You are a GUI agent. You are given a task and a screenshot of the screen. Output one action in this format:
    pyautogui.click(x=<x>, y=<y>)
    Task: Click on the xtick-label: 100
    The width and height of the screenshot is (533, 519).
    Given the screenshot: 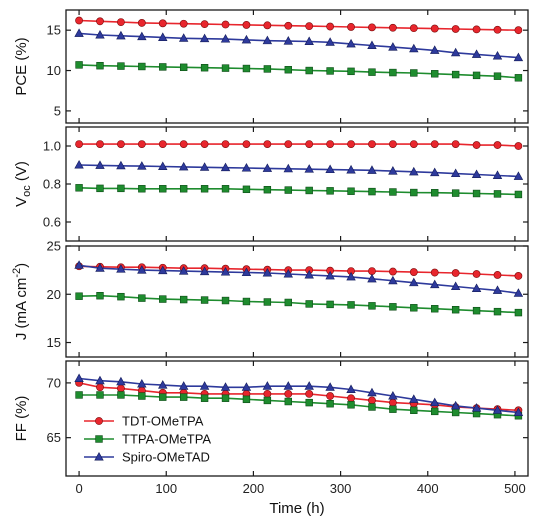 What is the action you would take?
    pyautogui.click(x=166, y=488)
    